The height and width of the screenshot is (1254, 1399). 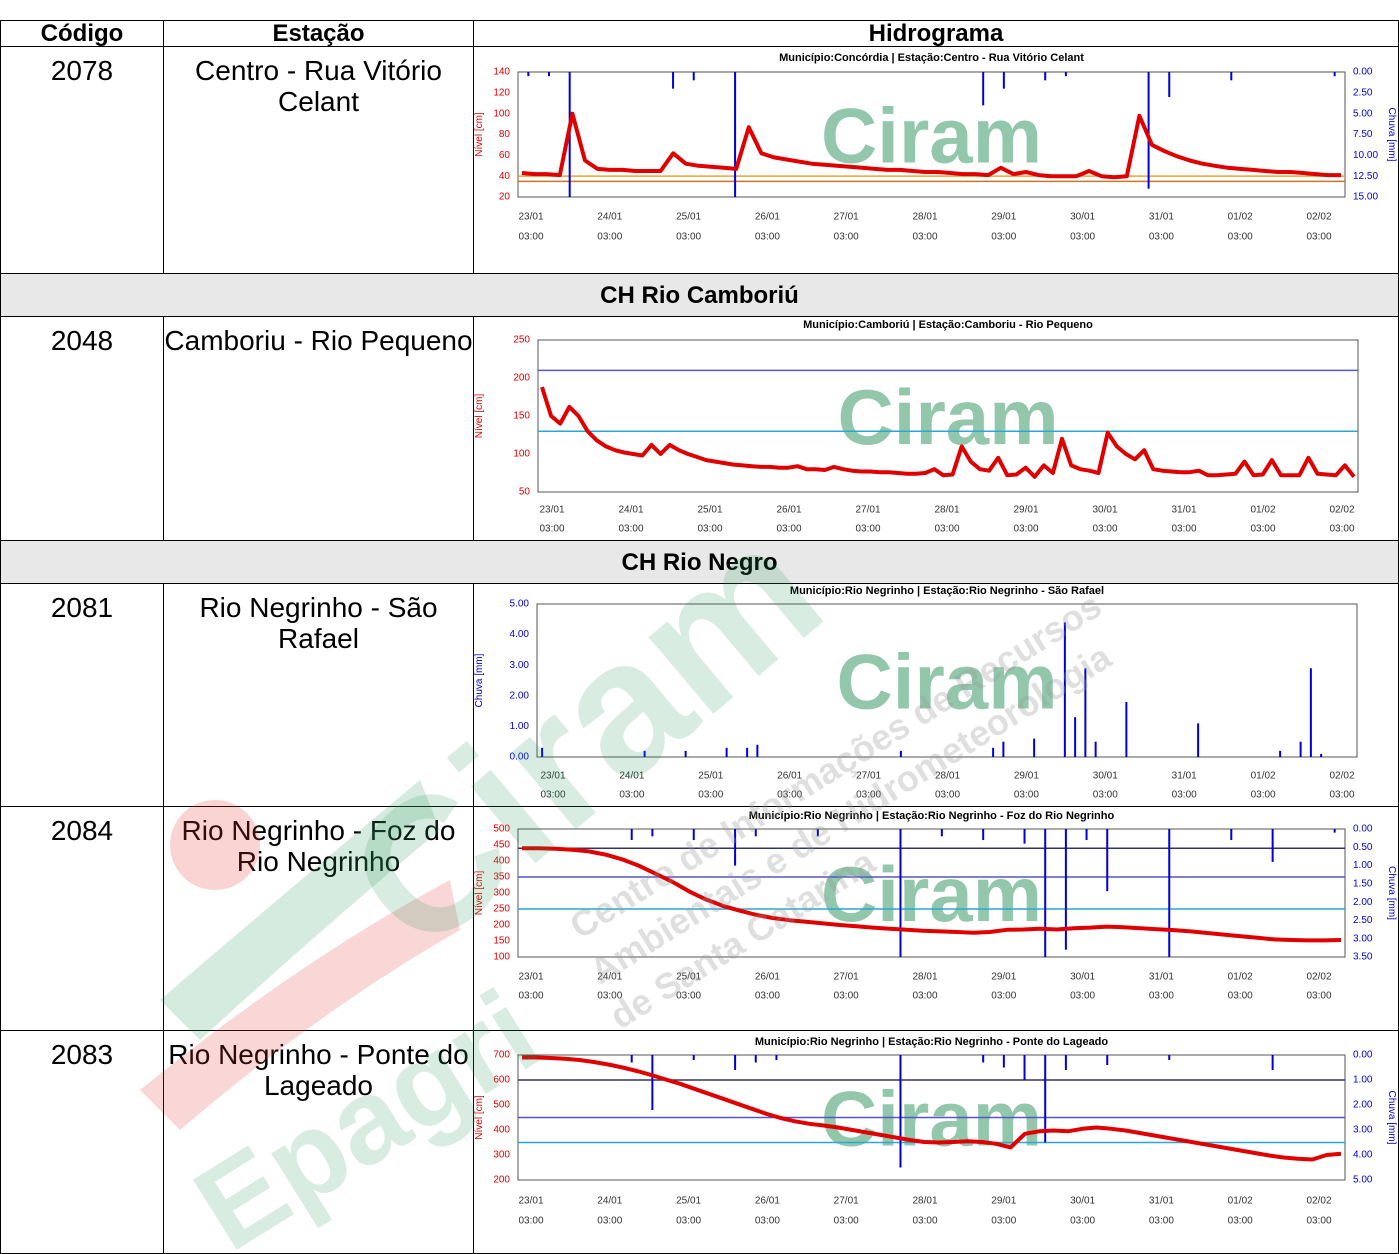 I want to click on code-cell: 2081, so click(x=82, y=695).